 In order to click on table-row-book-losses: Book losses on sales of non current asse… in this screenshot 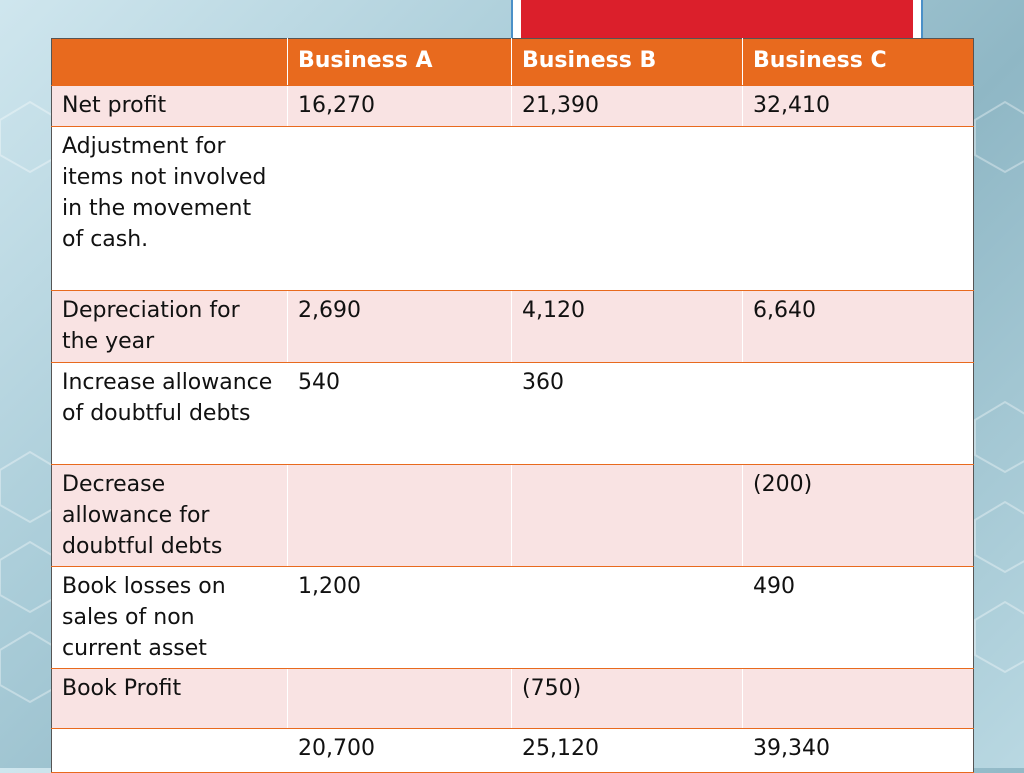, I will do `click(512, 617)`.